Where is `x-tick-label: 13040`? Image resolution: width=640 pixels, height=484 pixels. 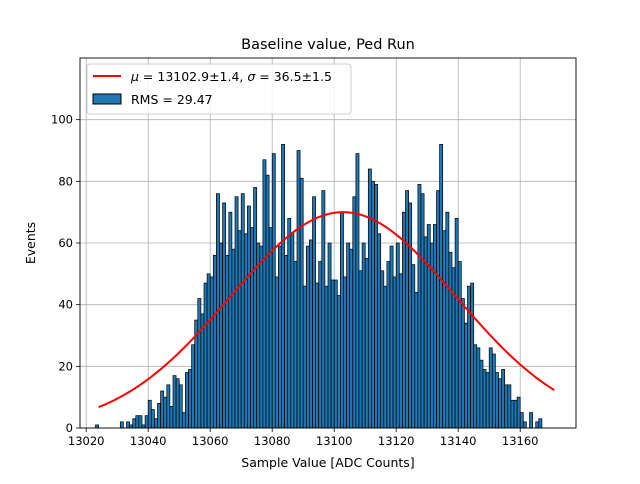
x-tick-label: 13040 is located at coordinates (148, 441).